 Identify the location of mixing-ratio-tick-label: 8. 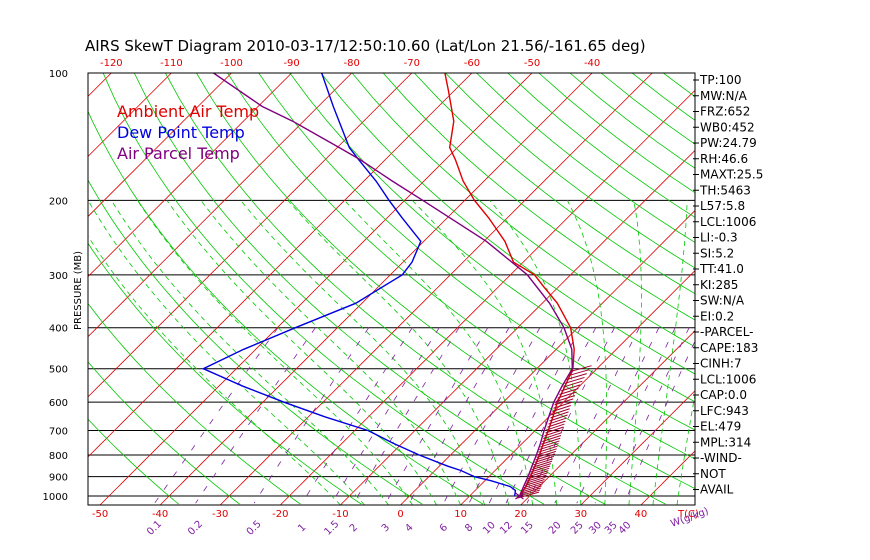
(469, 528).